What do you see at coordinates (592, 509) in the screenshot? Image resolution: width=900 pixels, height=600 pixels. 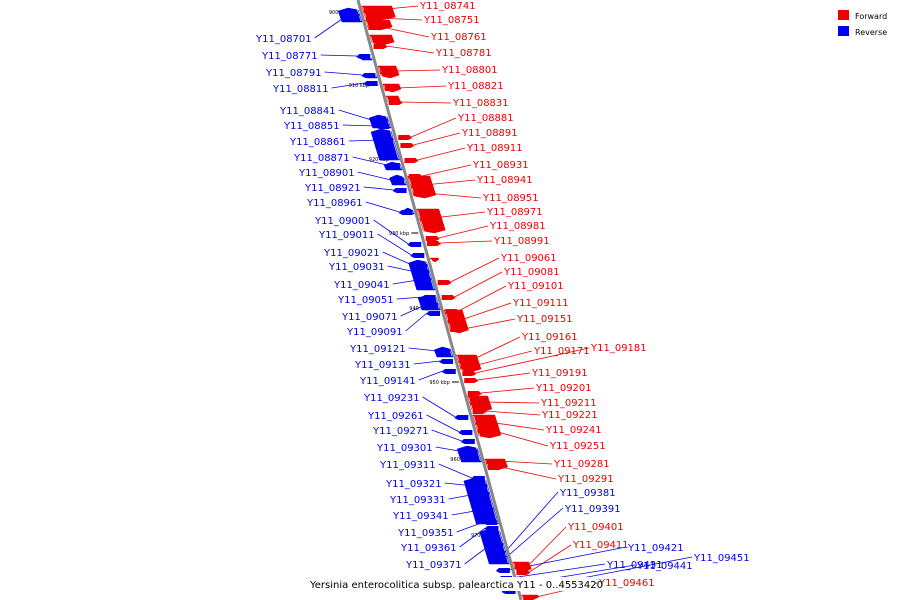 I see `reverse-gene-label: Y11_09391` at bounding box center [592, 509].